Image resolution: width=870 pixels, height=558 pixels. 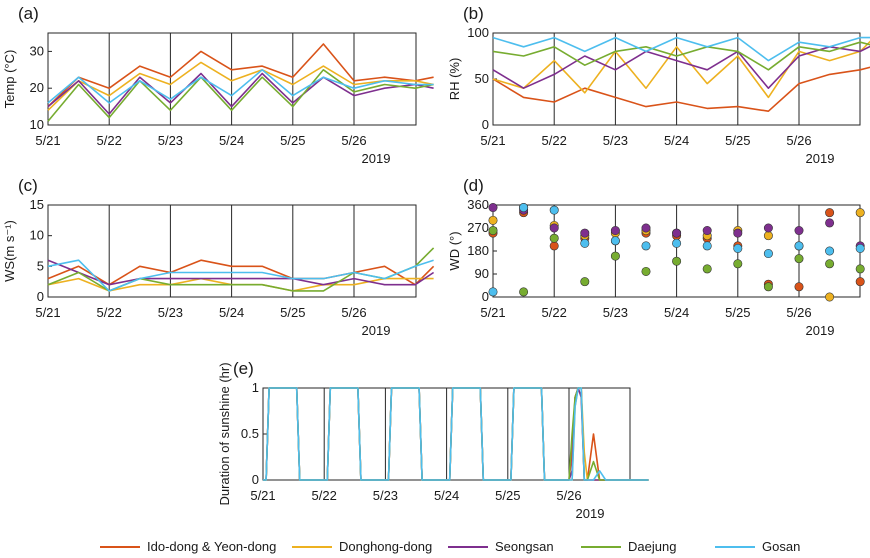 I want to click on y-axis-label: WS(m s⁻¹), so click(x=9, y=251).